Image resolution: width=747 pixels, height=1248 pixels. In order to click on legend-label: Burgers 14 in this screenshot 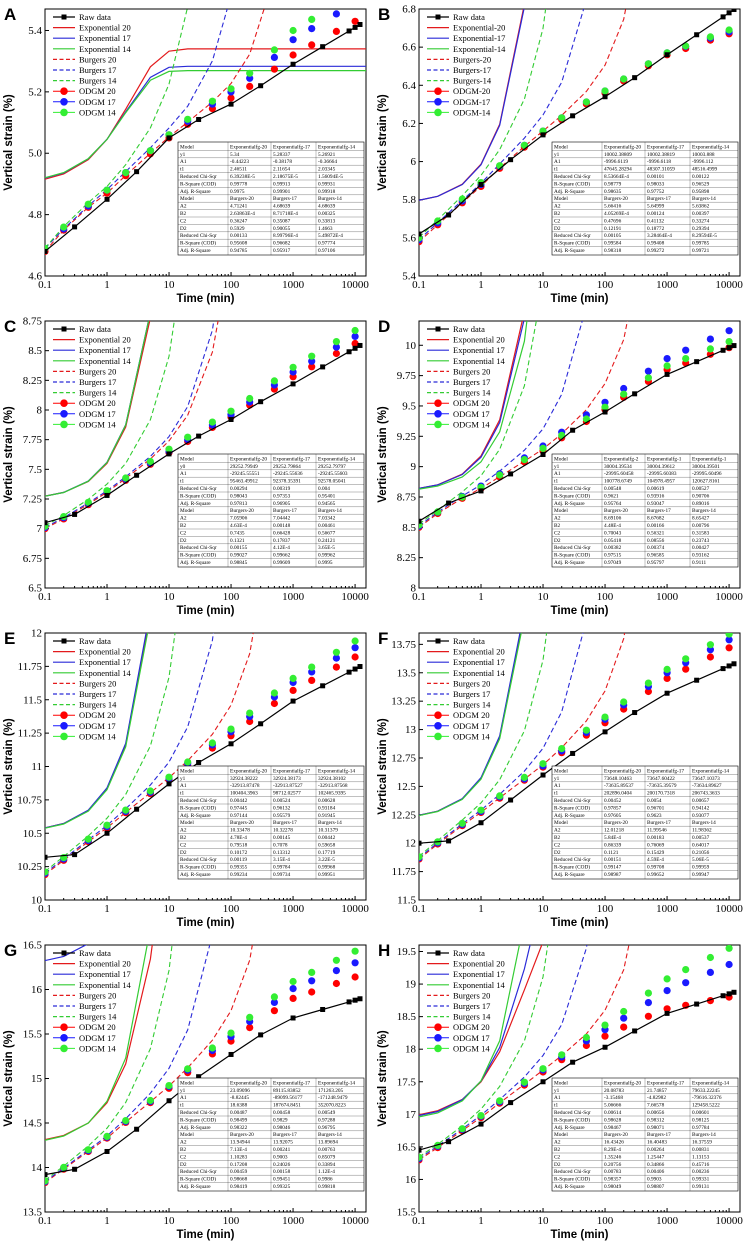, I will do `click(472, 1017)`.